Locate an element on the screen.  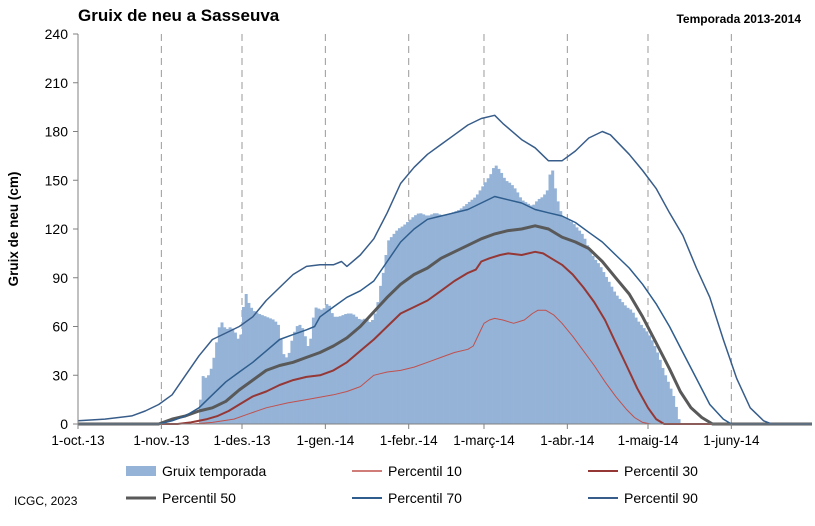
legend-label: Gruix temporada is located at coordinates (214, 471).